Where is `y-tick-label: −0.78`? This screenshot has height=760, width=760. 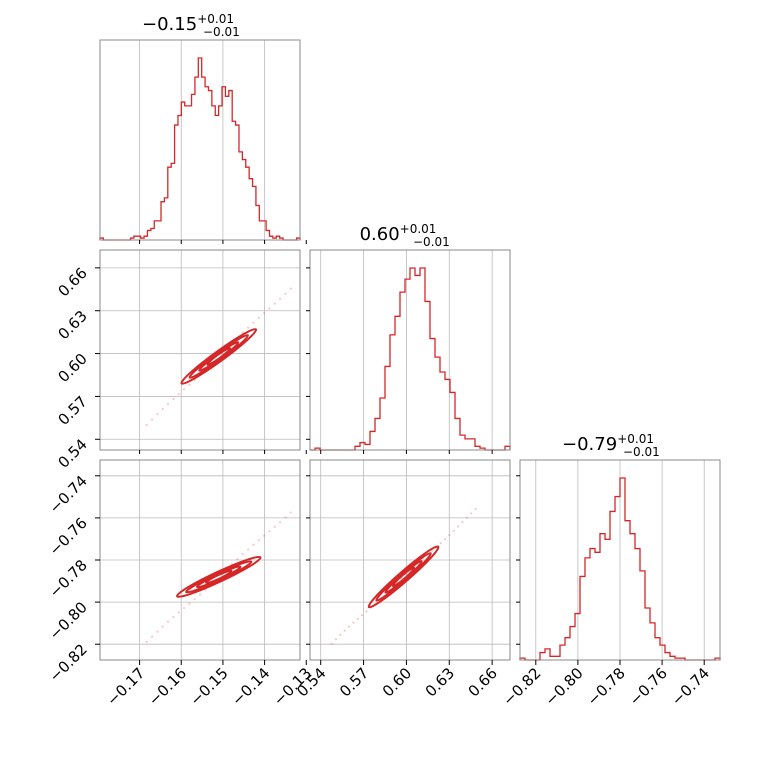
y-tick-label: −0.78 is located at coordinates (68, 578).